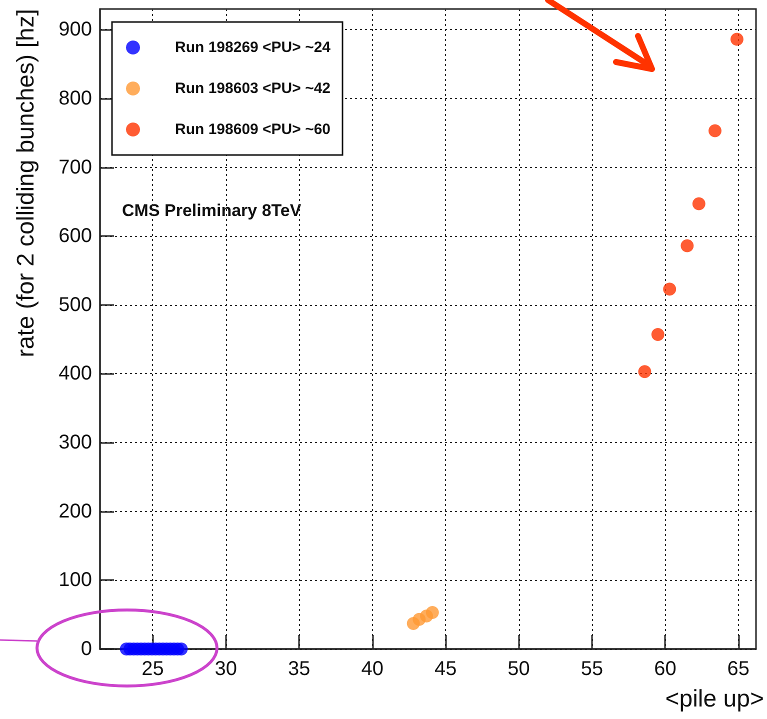 The width and height of the screenshot is (767, 719). Describe the element at coordinates (75, 236) in the screenshot. I see `y-tick-label: 600` at that location.